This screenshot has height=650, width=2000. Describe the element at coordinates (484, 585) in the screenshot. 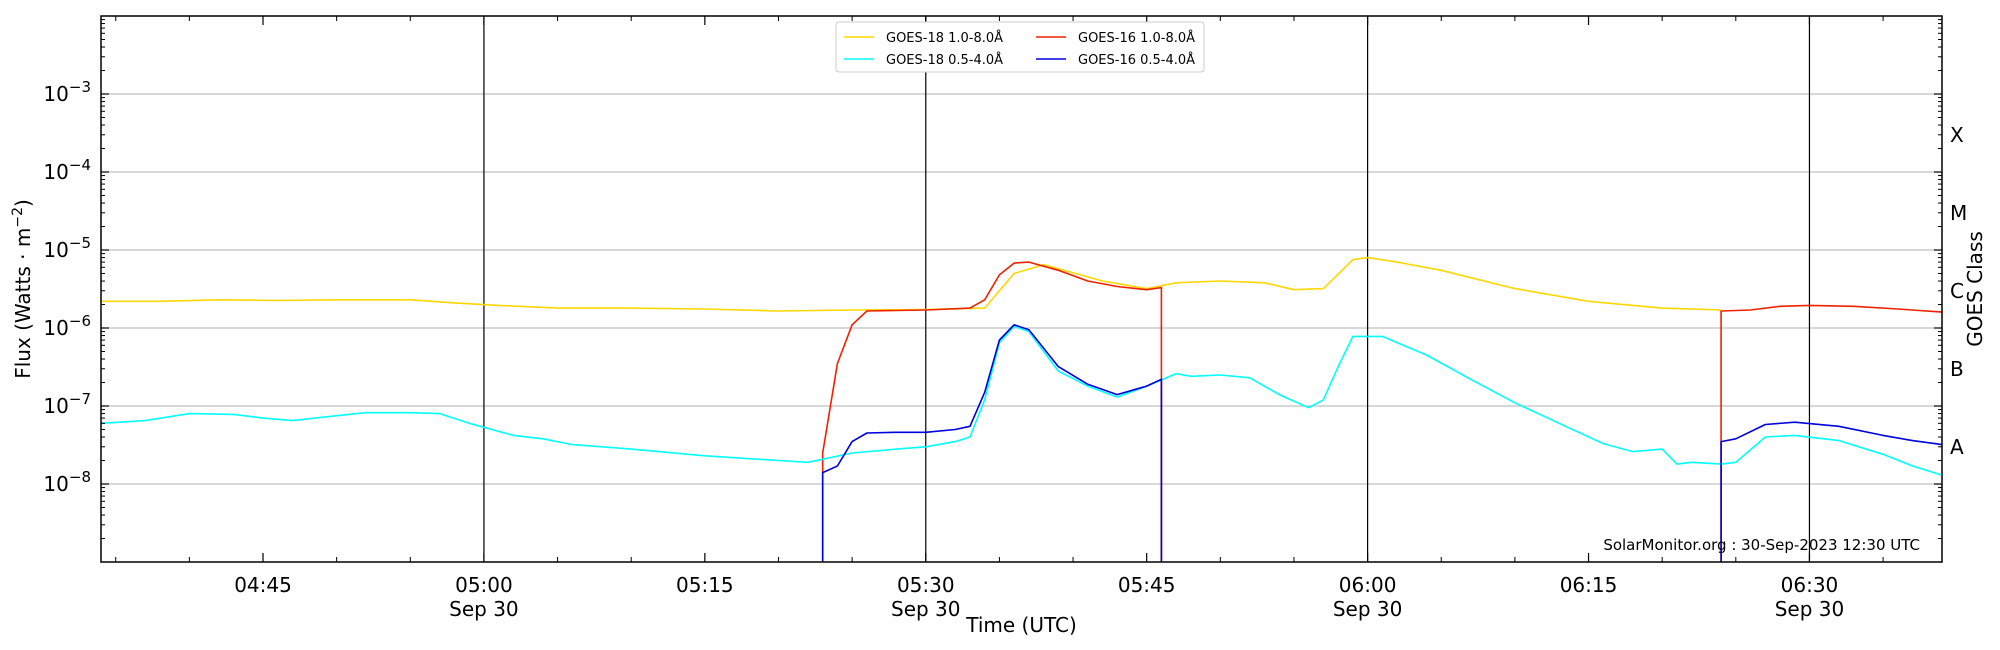

I see `x-tick-time-label: 05:00` at that location.